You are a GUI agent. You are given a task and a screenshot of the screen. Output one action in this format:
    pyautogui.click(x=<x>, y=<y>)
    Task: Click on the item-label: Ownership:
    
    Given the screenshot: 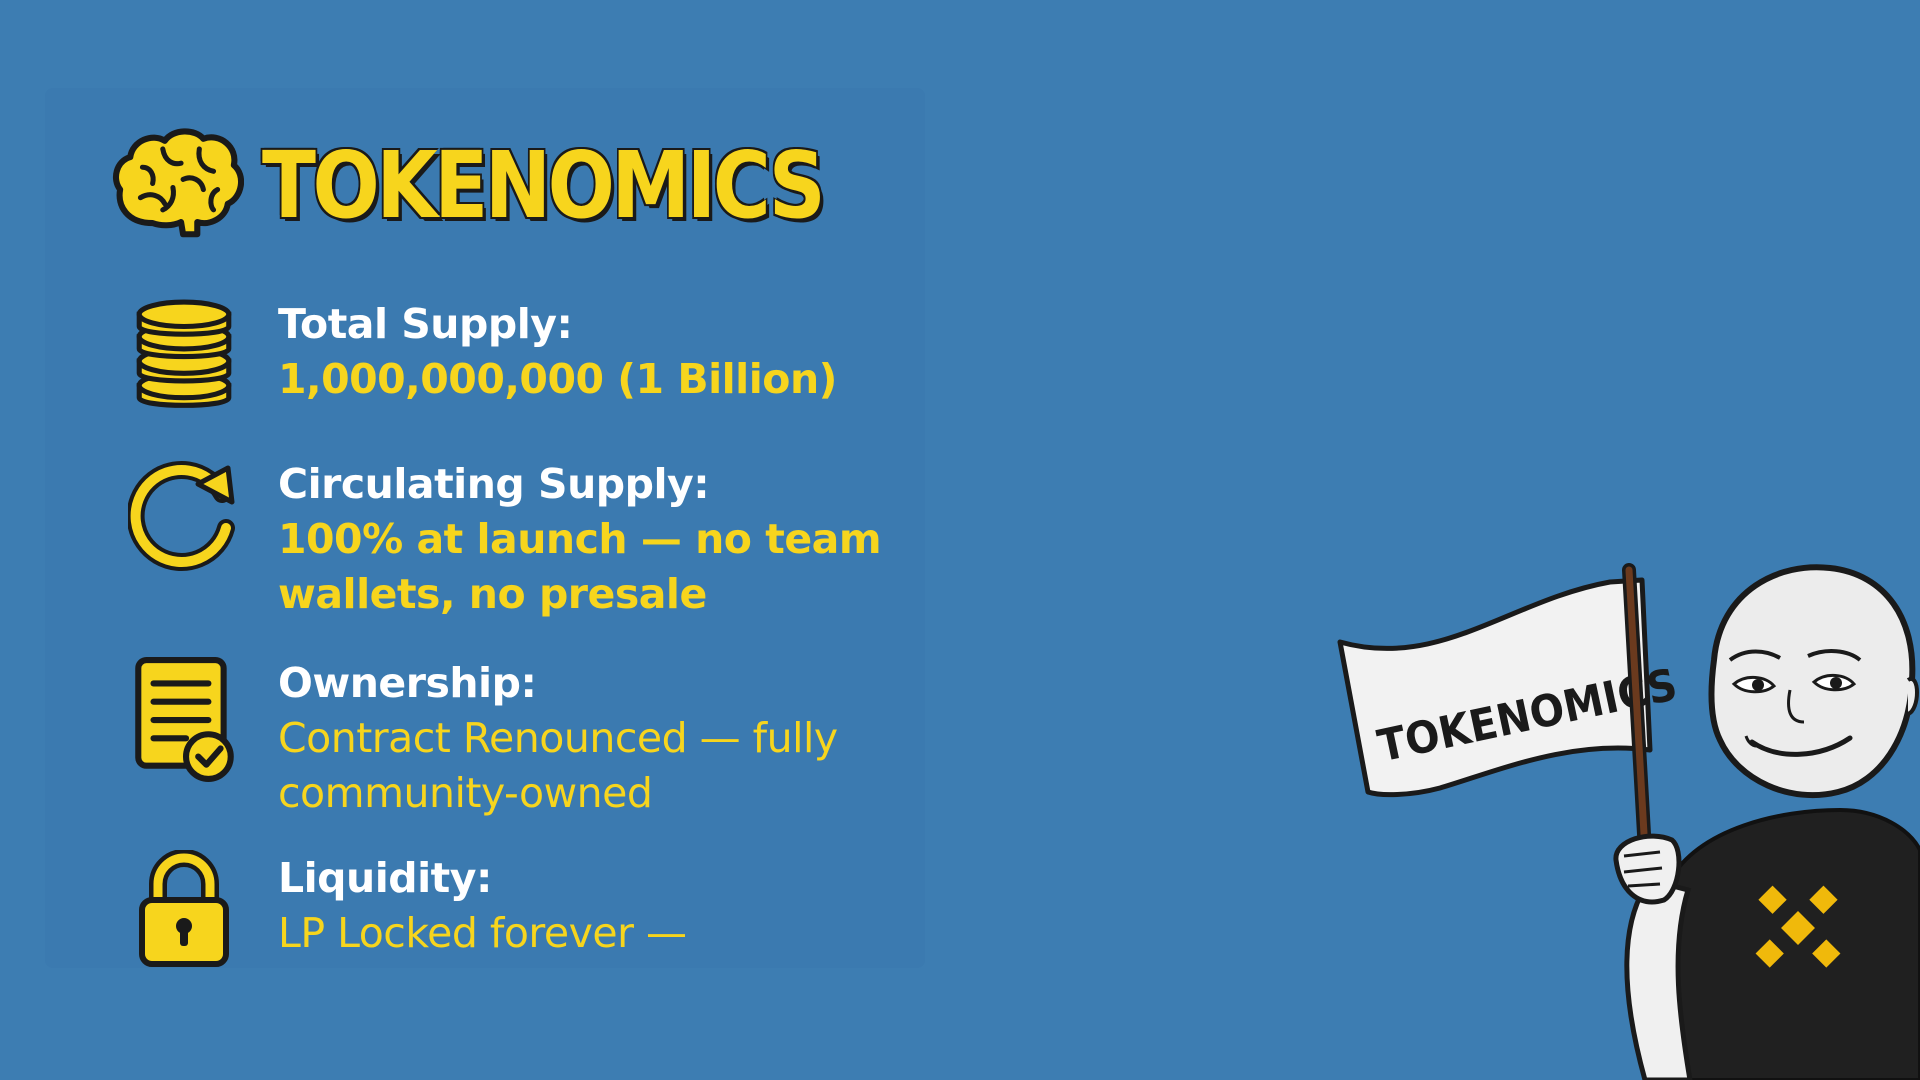 What is the action you would take?
    pyautogui.click(x=407, y=683)
    